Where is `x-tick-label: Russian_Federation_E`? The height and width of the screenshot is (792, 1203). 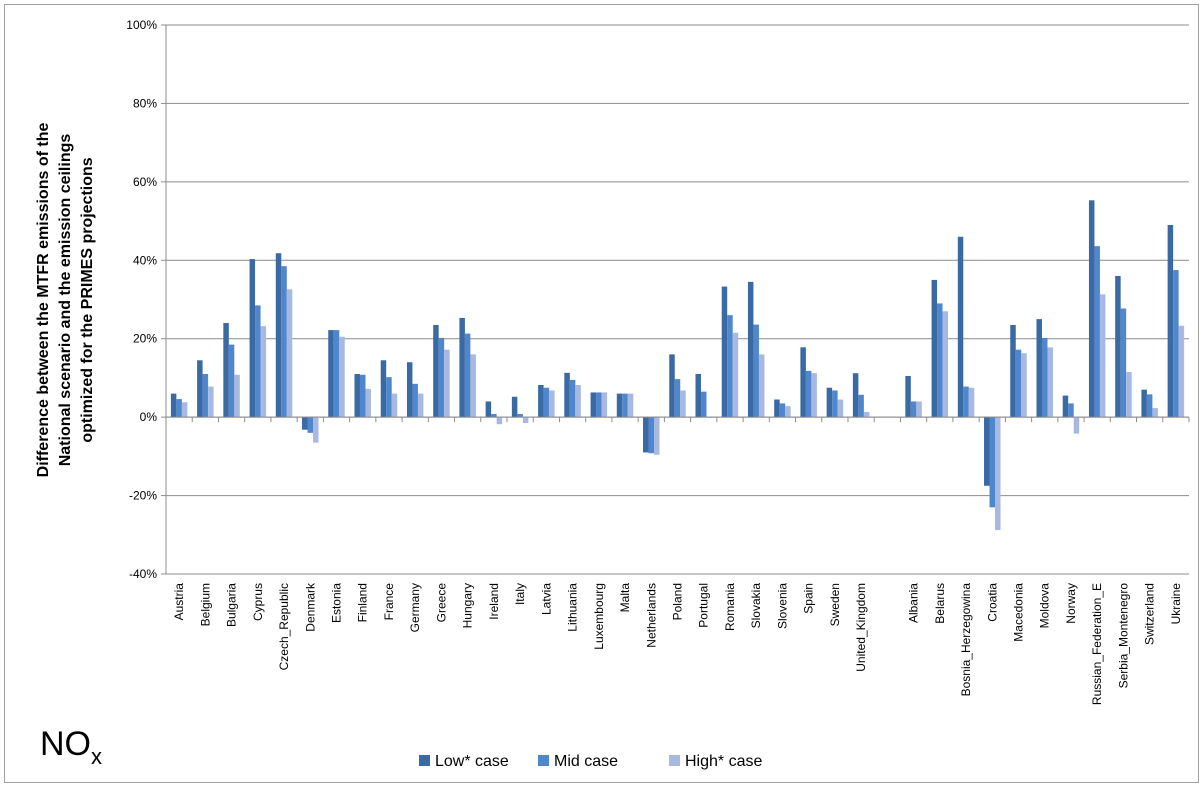 x-tick-label: Russian_Federation_E is located at coordinates (1097, 644).